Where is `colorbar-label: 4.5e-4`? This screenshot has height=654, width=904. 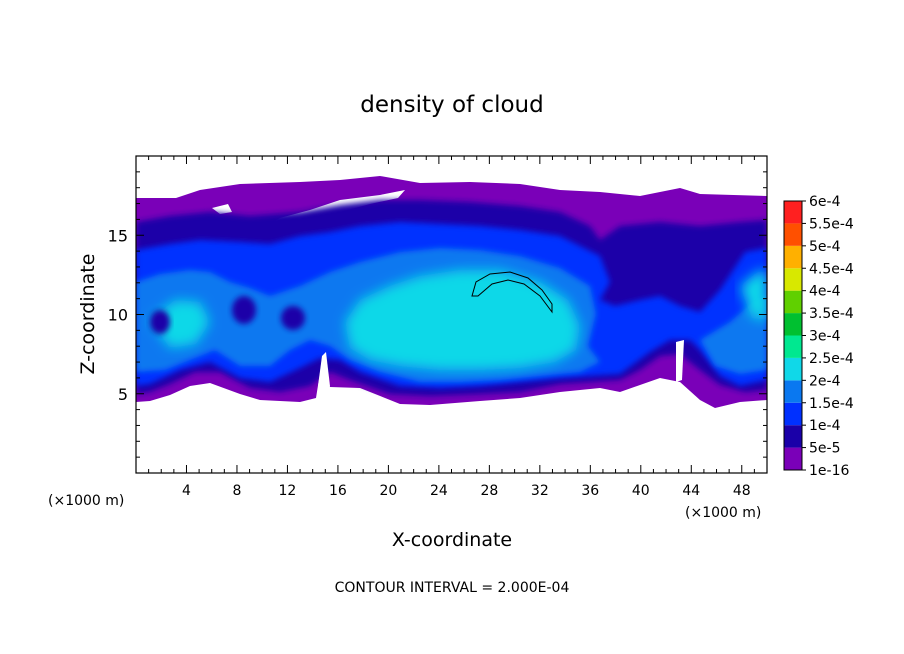
colorbar-label: 4.5e-4 is located at coordinates (831, 269).